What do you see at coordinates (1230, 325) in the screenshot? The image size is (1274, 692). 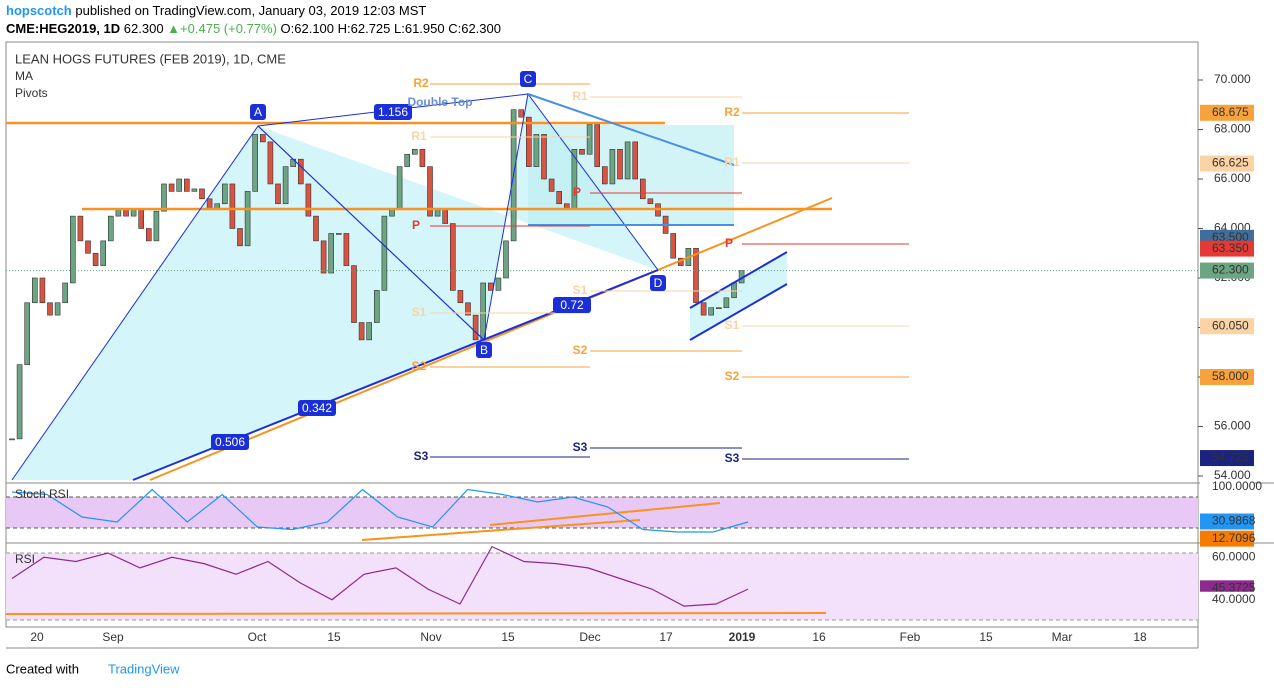 I see `price-label: 60.050` at bounding box center [1230, 325].